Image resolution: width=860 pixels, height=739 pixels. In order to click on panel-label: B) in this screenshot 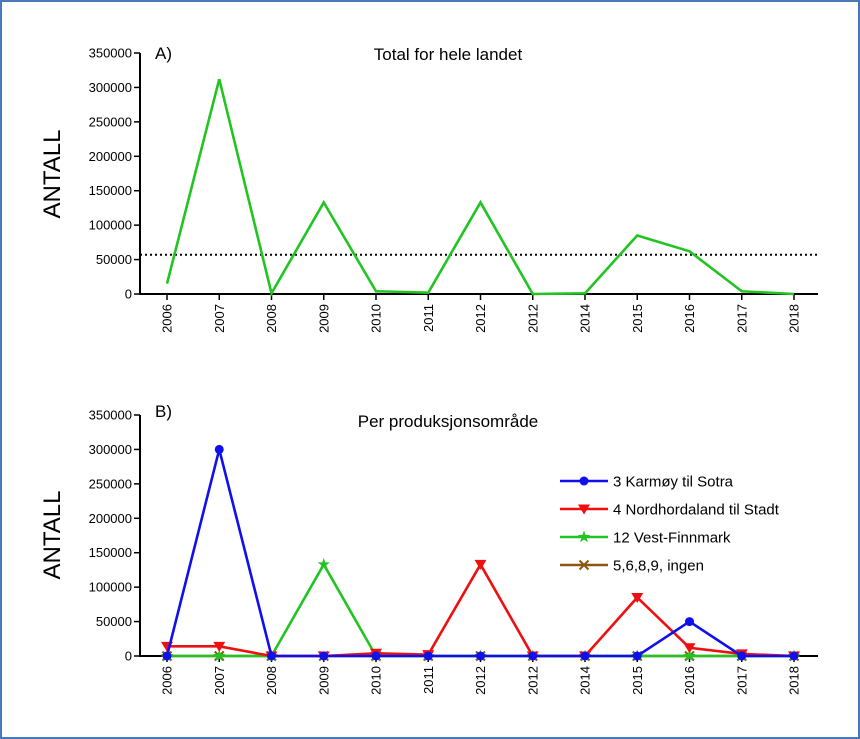, I will do `click(163, 411)`.